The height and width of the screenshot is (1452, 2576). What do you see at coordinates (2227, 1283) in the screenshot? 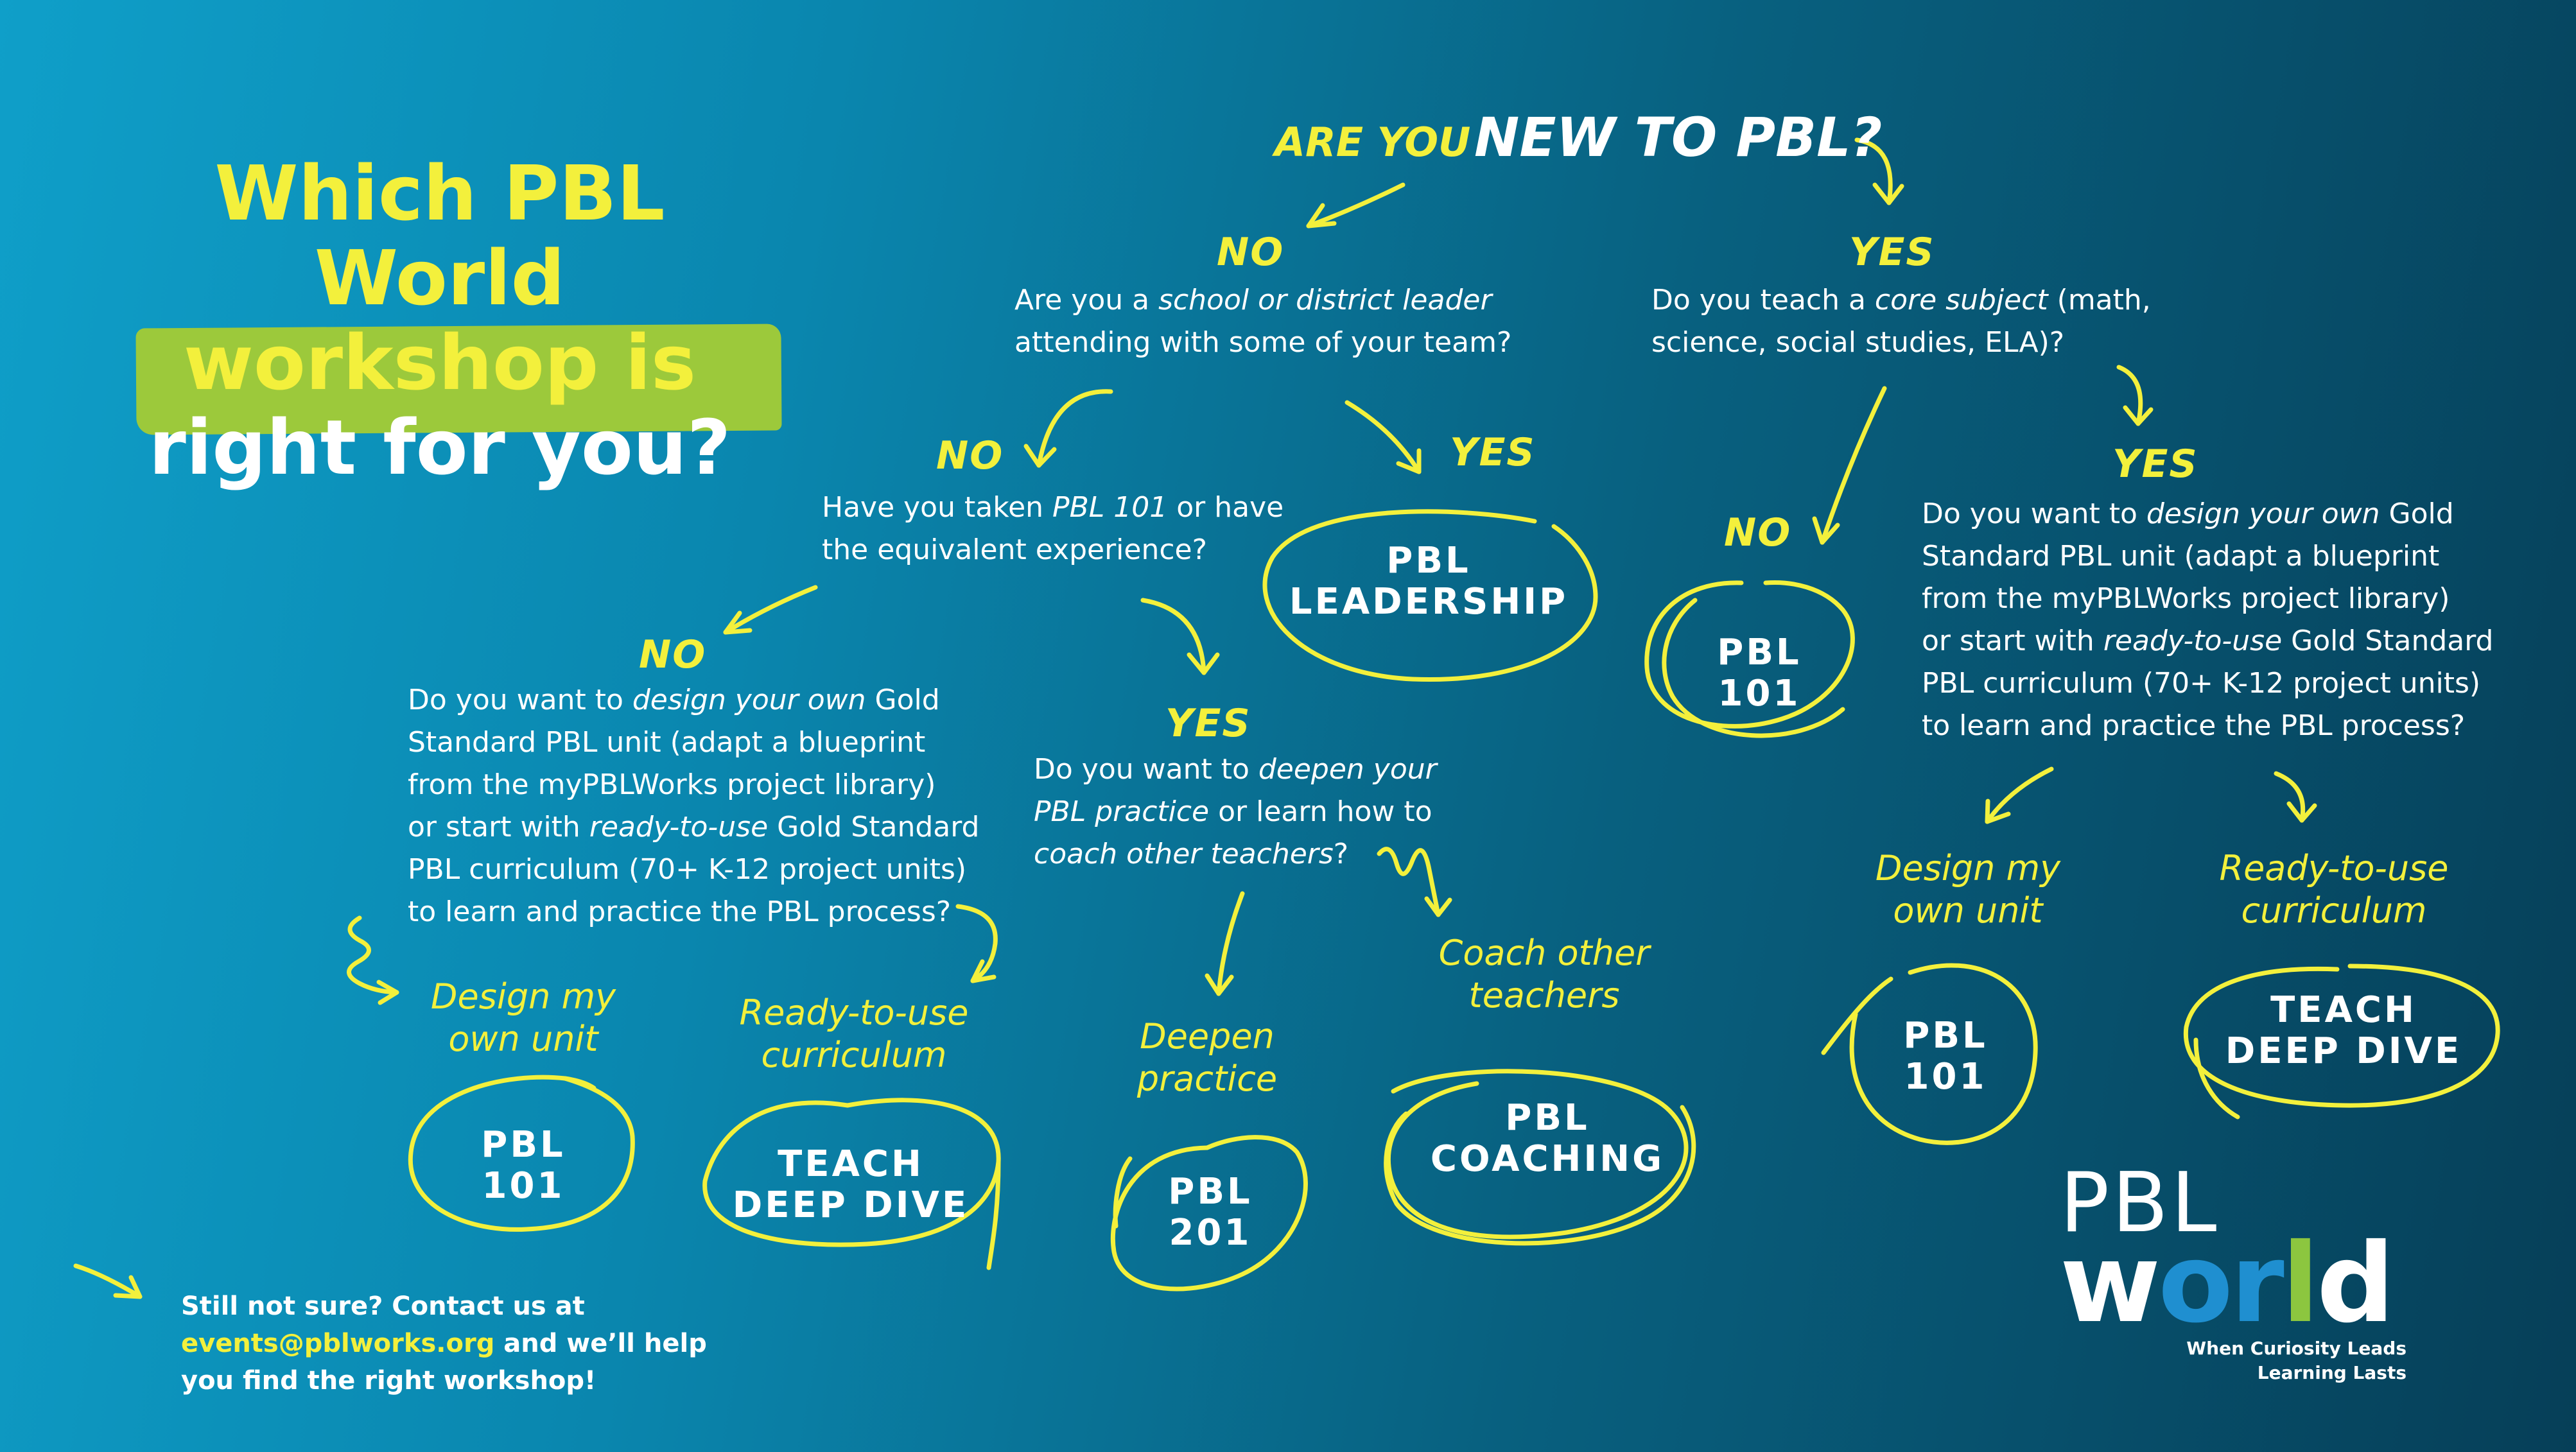
I see `logo-world-text: world` at bounding box center [2227, 1283].